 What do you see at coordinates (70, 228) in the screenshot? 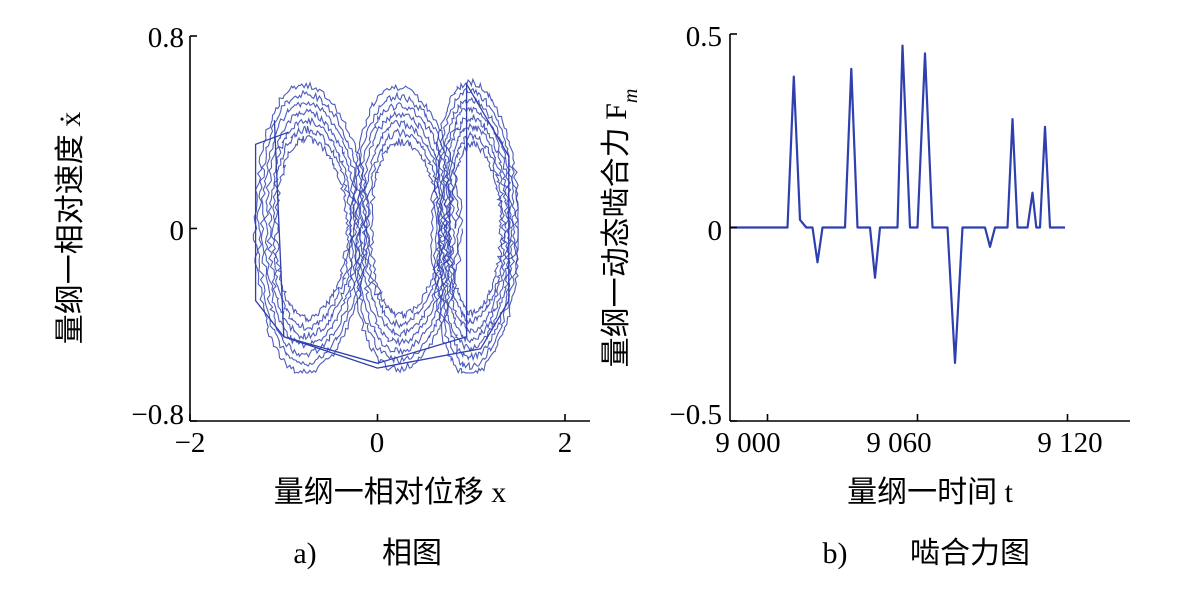
I see `phase-y-axis-label: 量纲一相对速度 ẋ` at bounding box center [70, 228].